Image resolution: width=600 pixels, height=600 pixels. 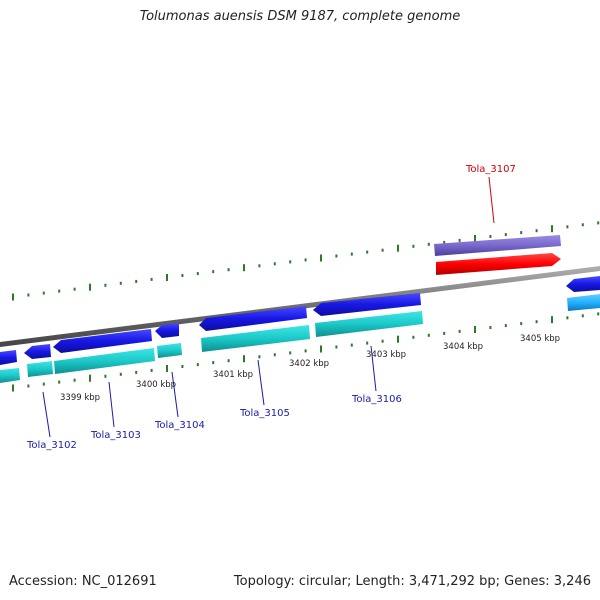 I want to click on scale-label-3405: 3405 kbp, so click(x=540, y=339).